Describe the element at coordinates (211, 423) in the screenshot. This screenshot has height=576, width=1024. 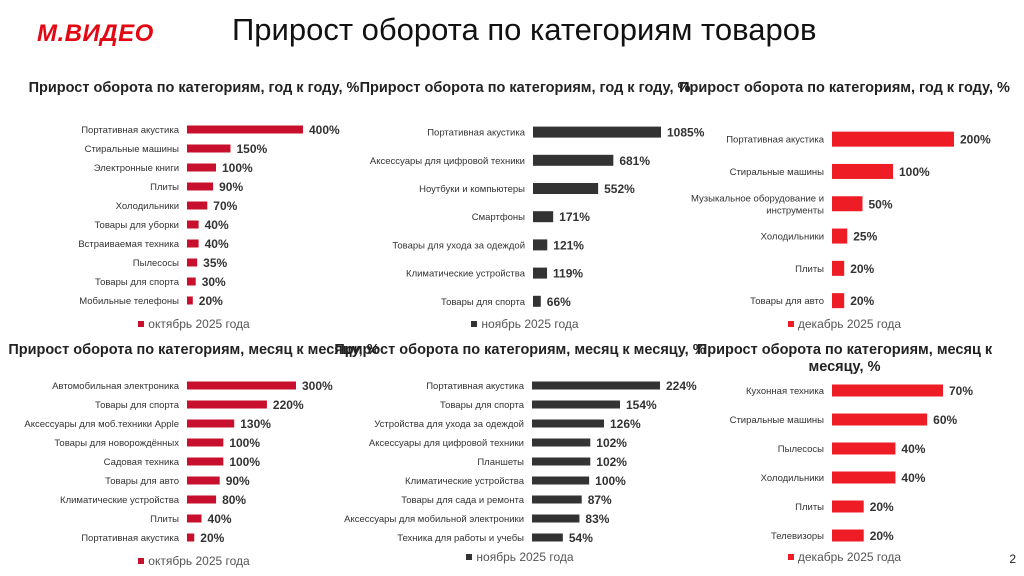
I see `bar-аксессуары-для-моб-техники-apple` at that location.